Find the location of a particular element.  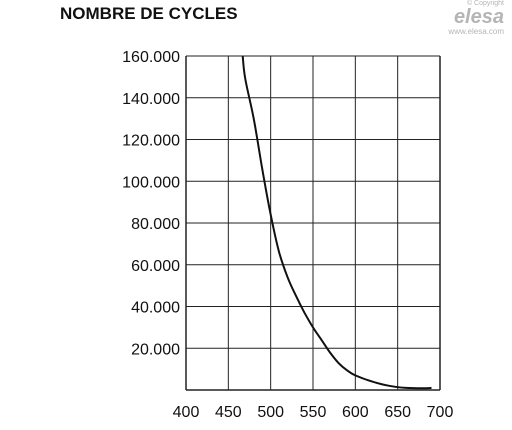

chart-title: NOMBRE DE CYCLES is located at coordinates (149, 13).